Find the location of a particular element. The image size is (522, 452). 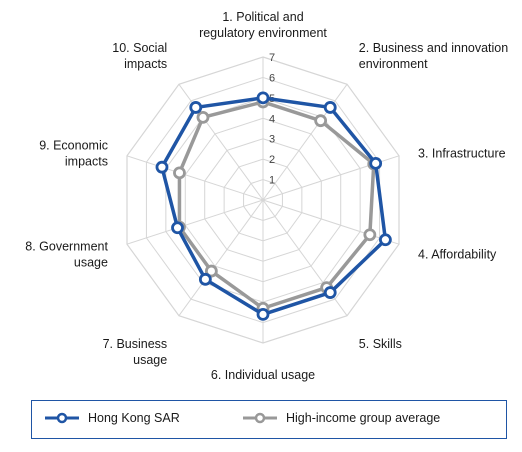

axis-label-2: 2. Business and innovation environment is located at coordinates (433, 56).